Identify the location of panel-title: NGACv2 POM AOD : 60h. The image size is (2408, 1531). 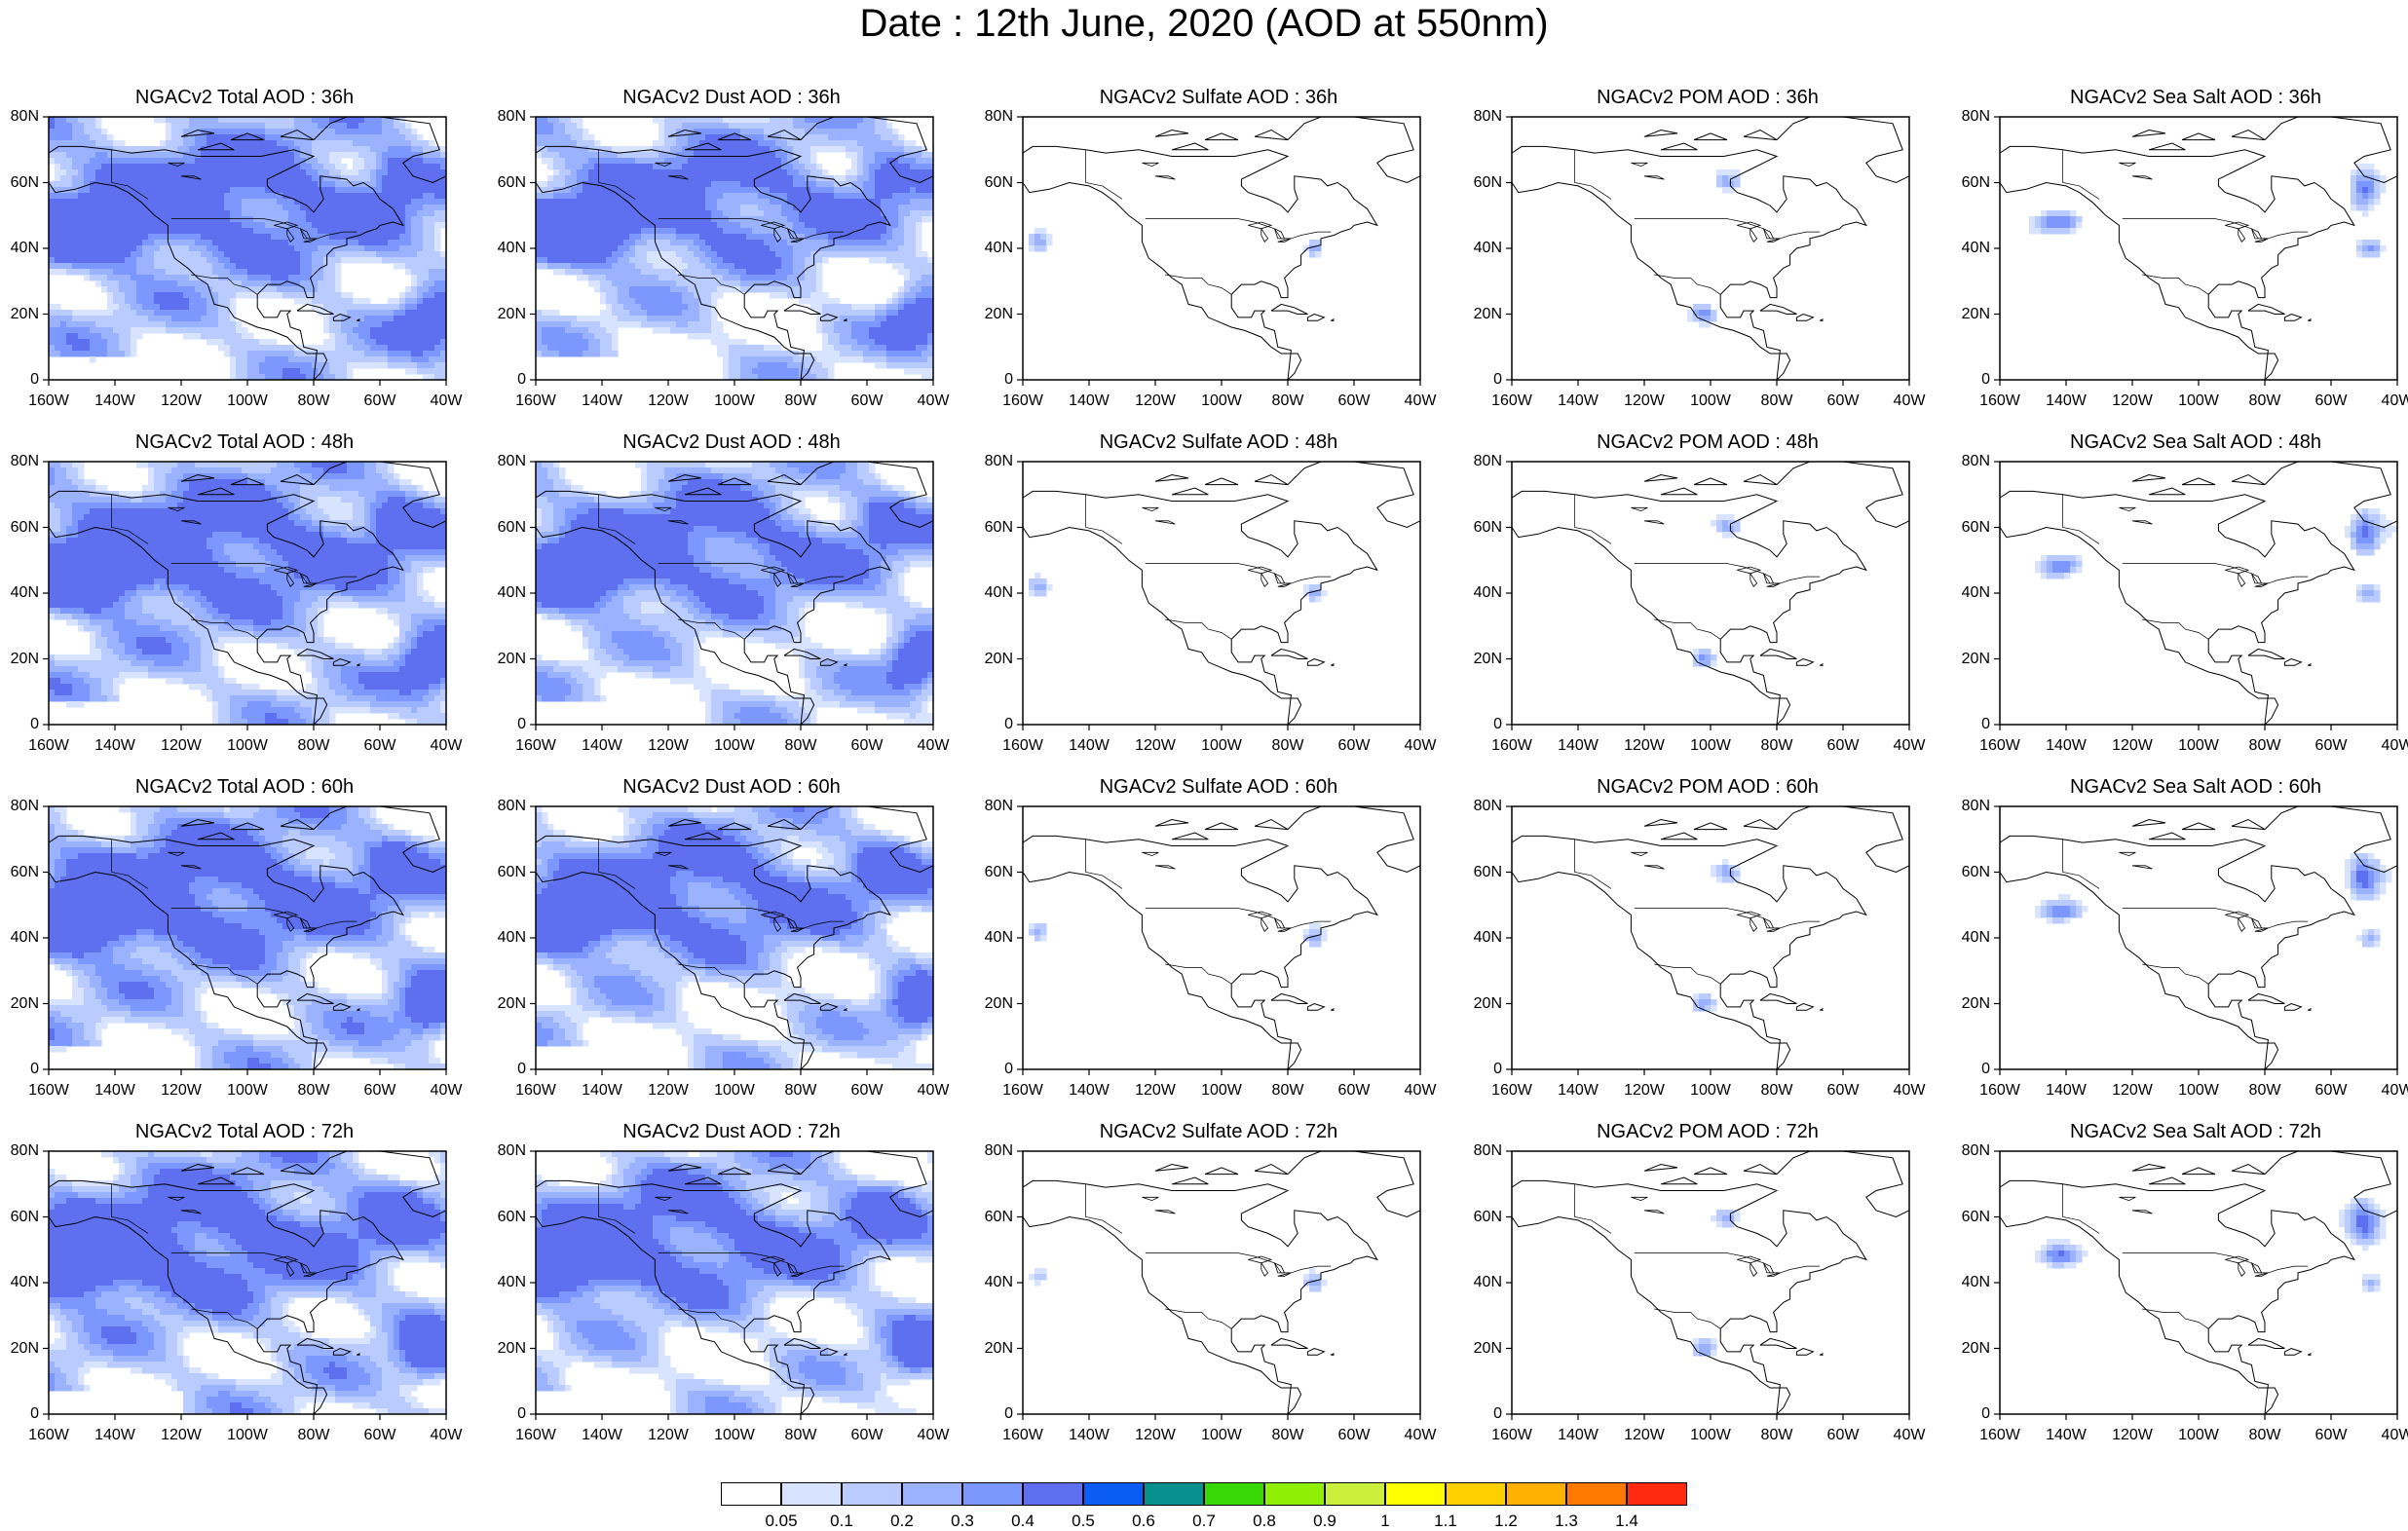
(1707, 787).